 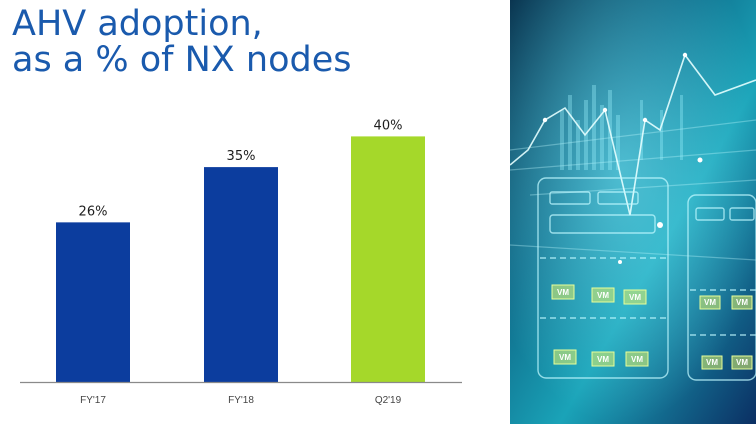 What do you see at coordinates (93, 211) in the screenshot?
I see `data-label-1: 26%` at bounding box center [93, 211].